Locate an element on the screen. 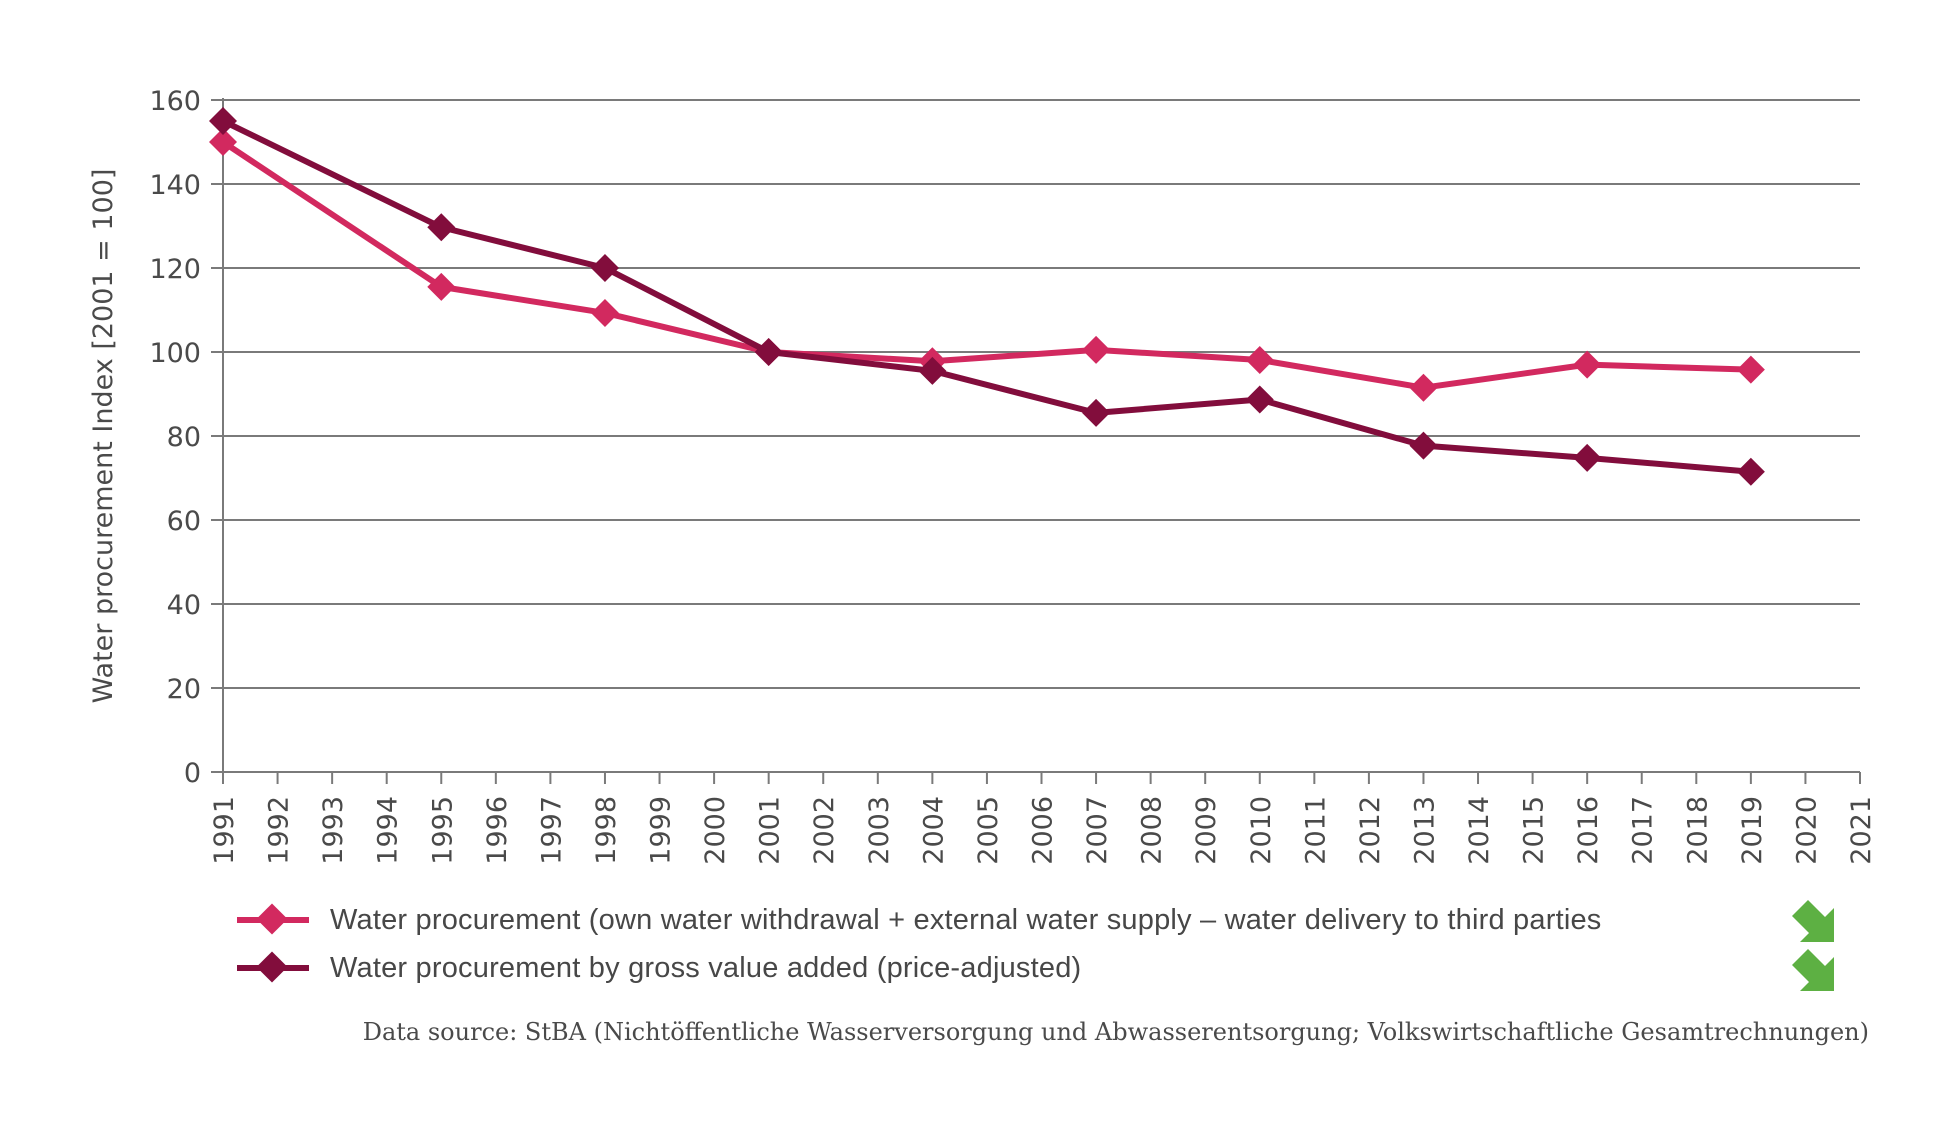 The height and width of the screenshot is (1122, 1949). y-tick-label: 20 is located at coordinates (184, 689).